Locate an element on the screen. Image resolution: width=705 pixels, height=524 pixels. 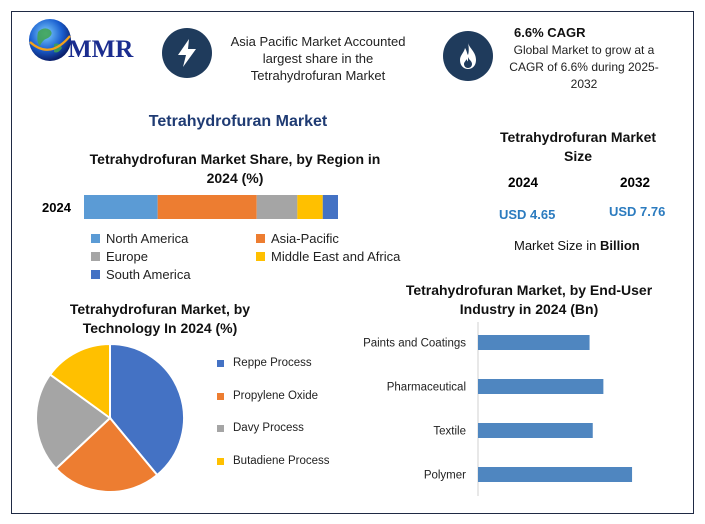
end-user-bar-paints-and-coatings is located at coordinates (534, 342).